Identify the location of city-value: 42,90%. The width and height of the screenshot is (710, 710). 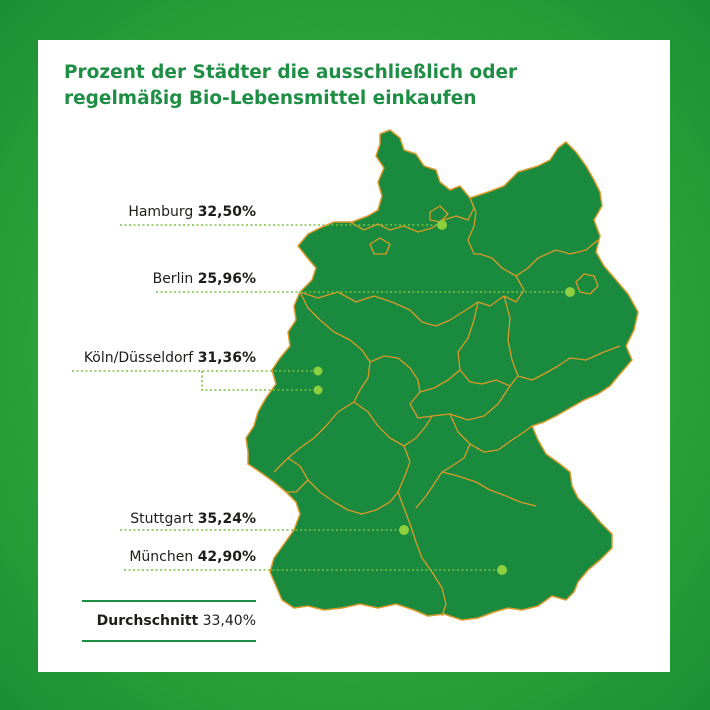
(226, 557).